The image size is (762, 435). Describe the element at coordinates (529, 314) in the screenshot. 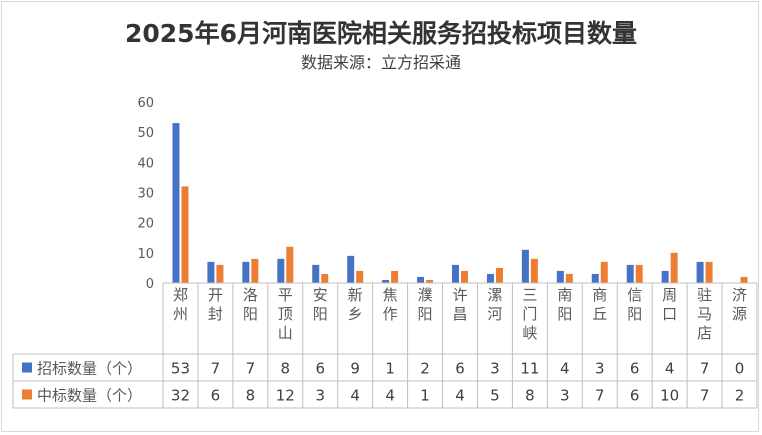

I see `x-tick-label: 三门峡` at that location.